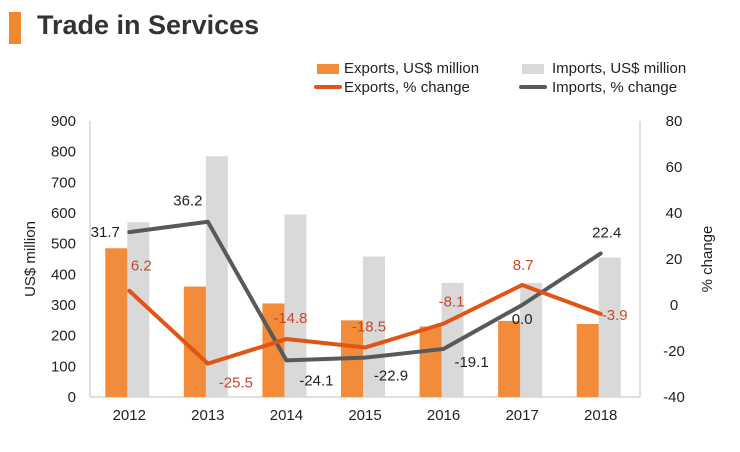 This screenshot has height=452, width=740. Describe the element at coordinates (522, 319) in the screenshot. I see `imports-change-label: 0.0` at that location.